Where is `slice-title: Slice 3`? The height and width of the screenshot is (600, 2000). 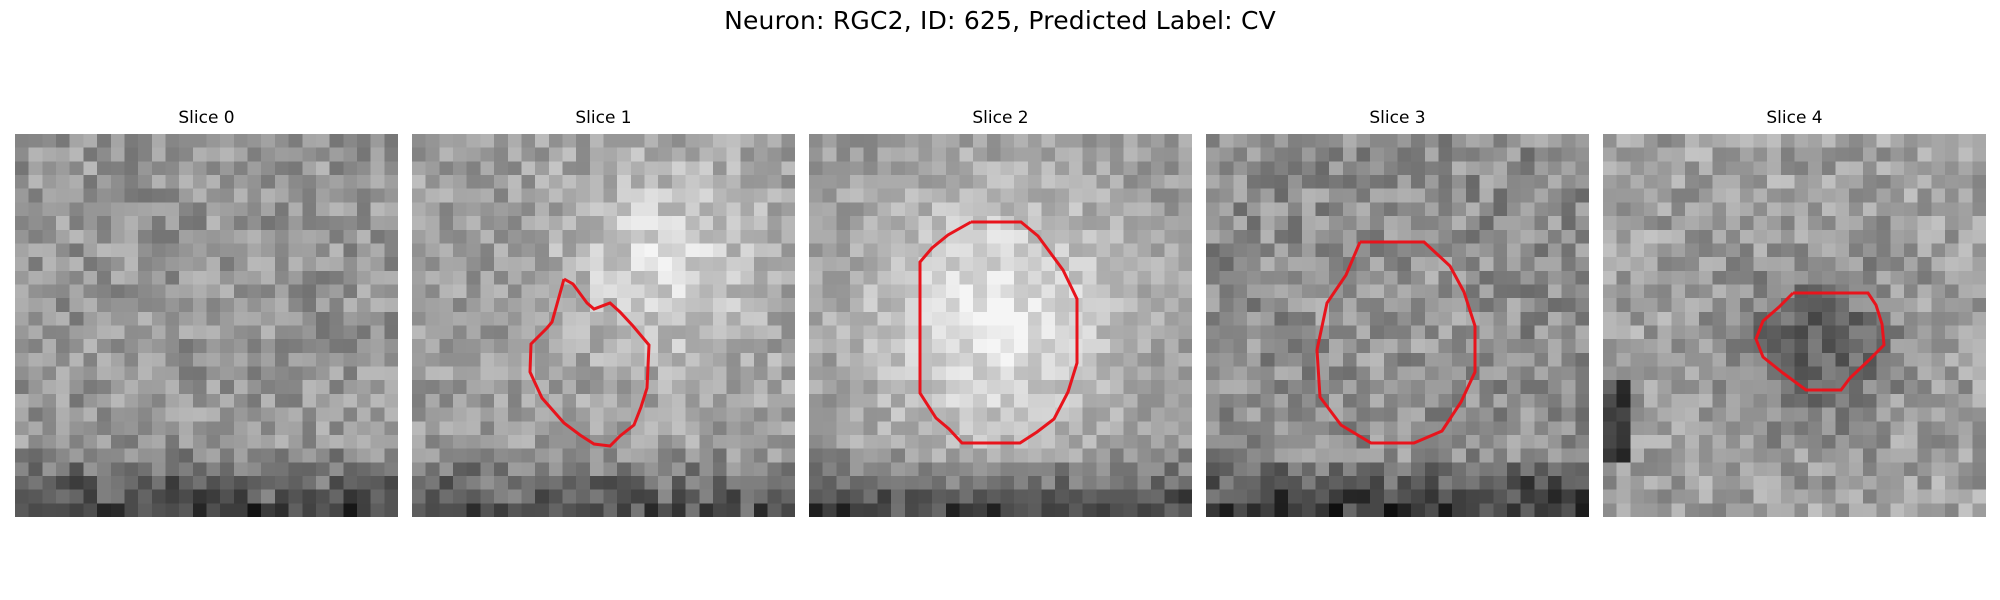 slice-title: Slice 3 is located at coordinates (1397, 118).